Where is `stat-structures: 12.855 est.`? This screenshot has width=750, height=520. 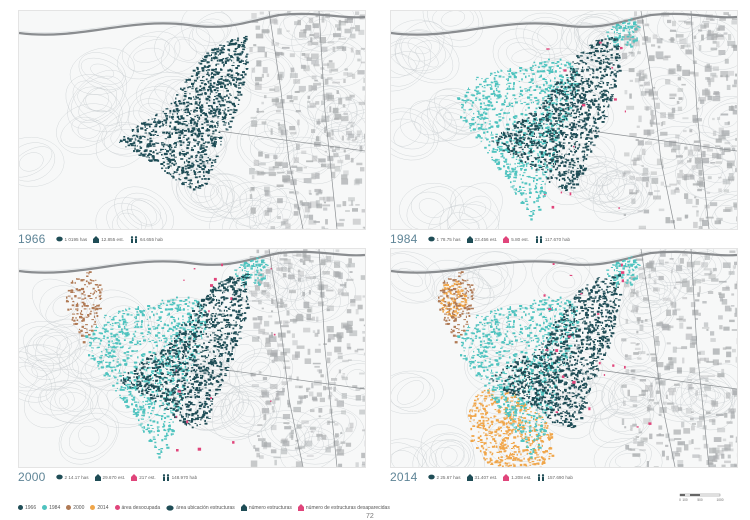
stat-structures: 12.855 est. is located at coordinates (108, 239).